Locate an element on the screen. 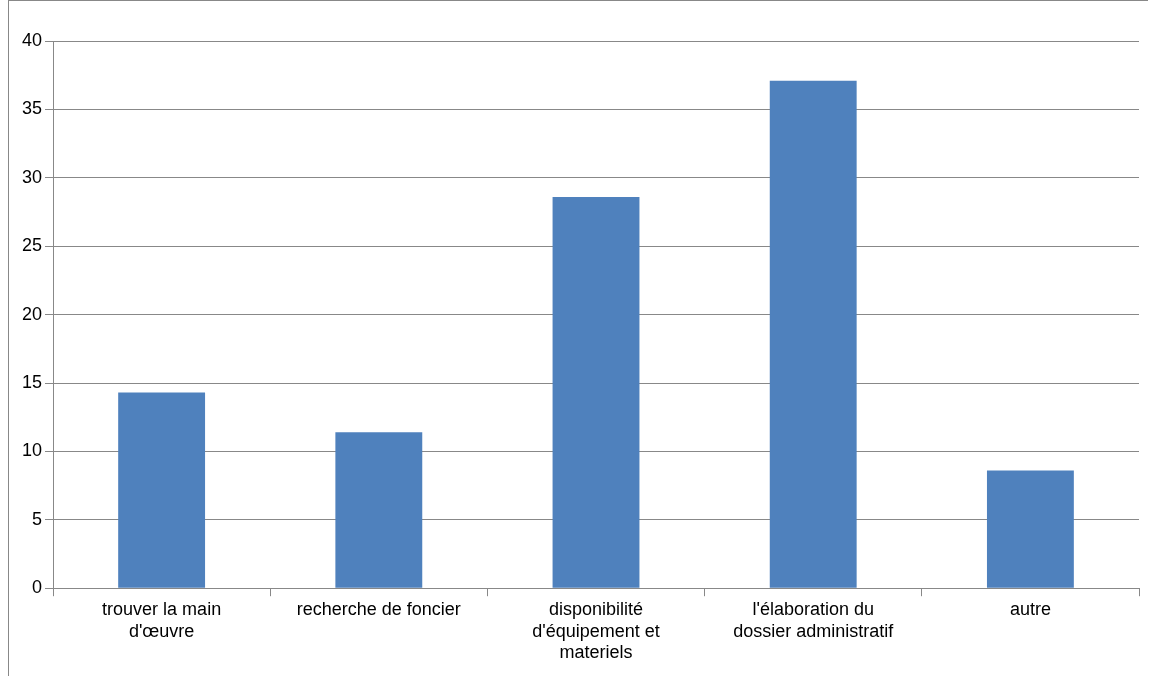 Image resolution: width=1149 pixels, height=676 pixels. x-tick-label: recherche de foncier is located at coordinates (378, 608).